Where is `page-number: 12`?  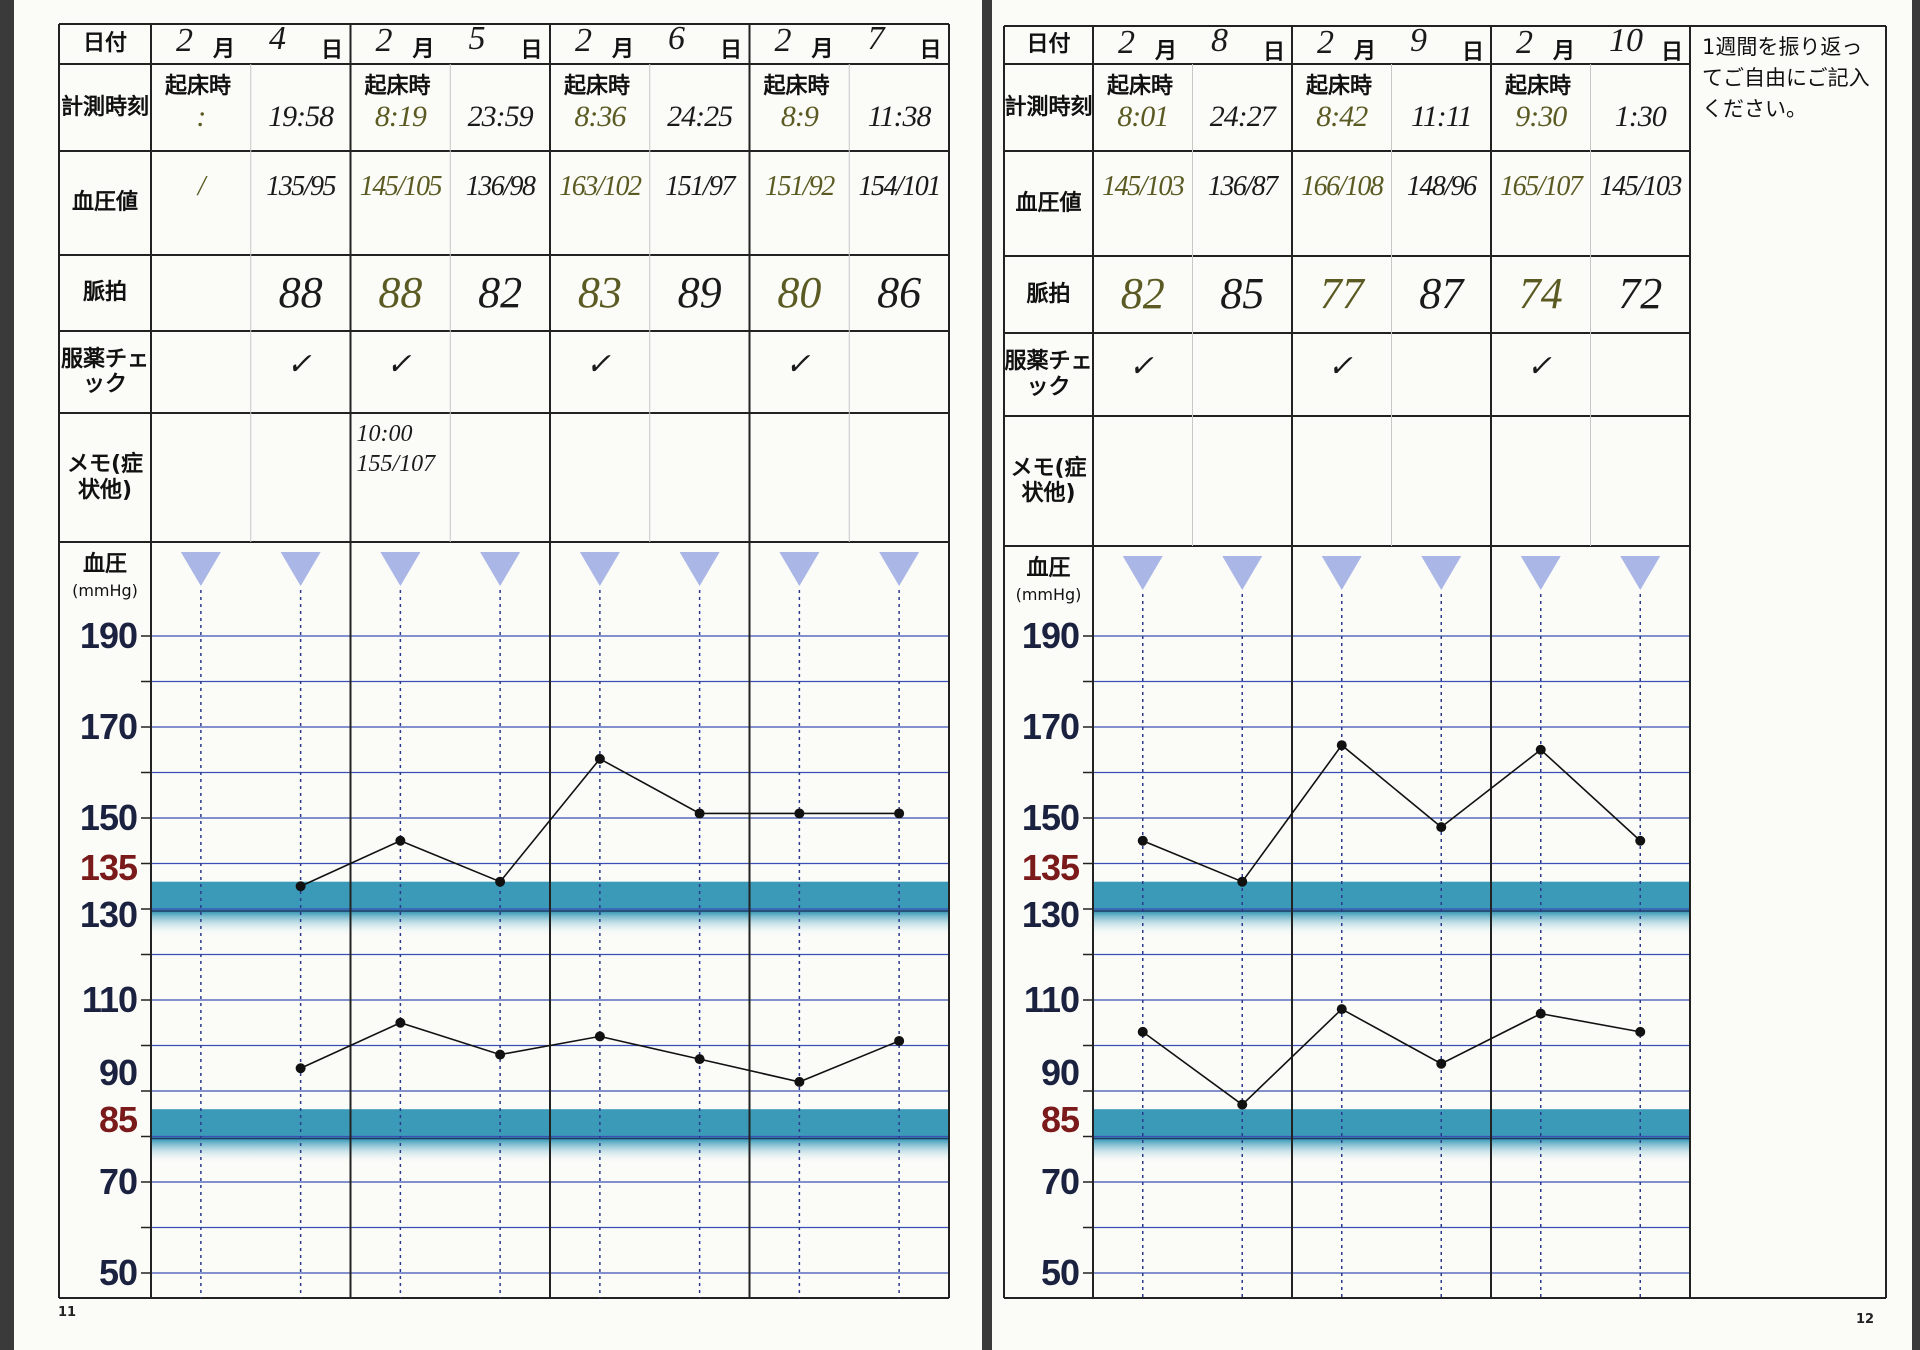
page-number: 12 is located at coordinates (1865, 1319).